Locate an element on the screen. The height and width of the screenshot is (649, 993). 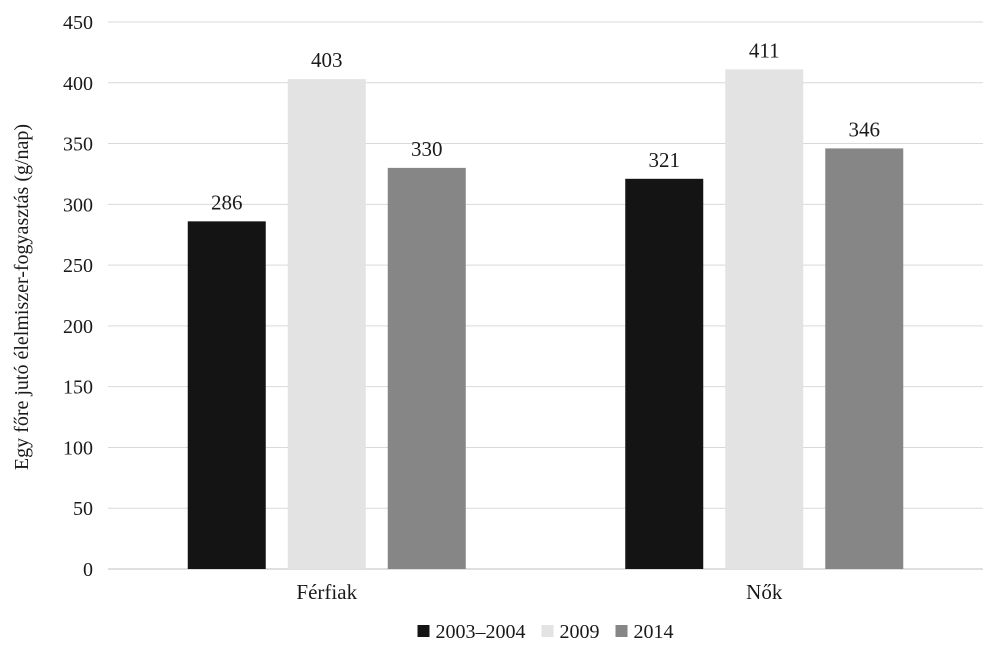
legend-label: 2009 is located at coordinates (580, 632).